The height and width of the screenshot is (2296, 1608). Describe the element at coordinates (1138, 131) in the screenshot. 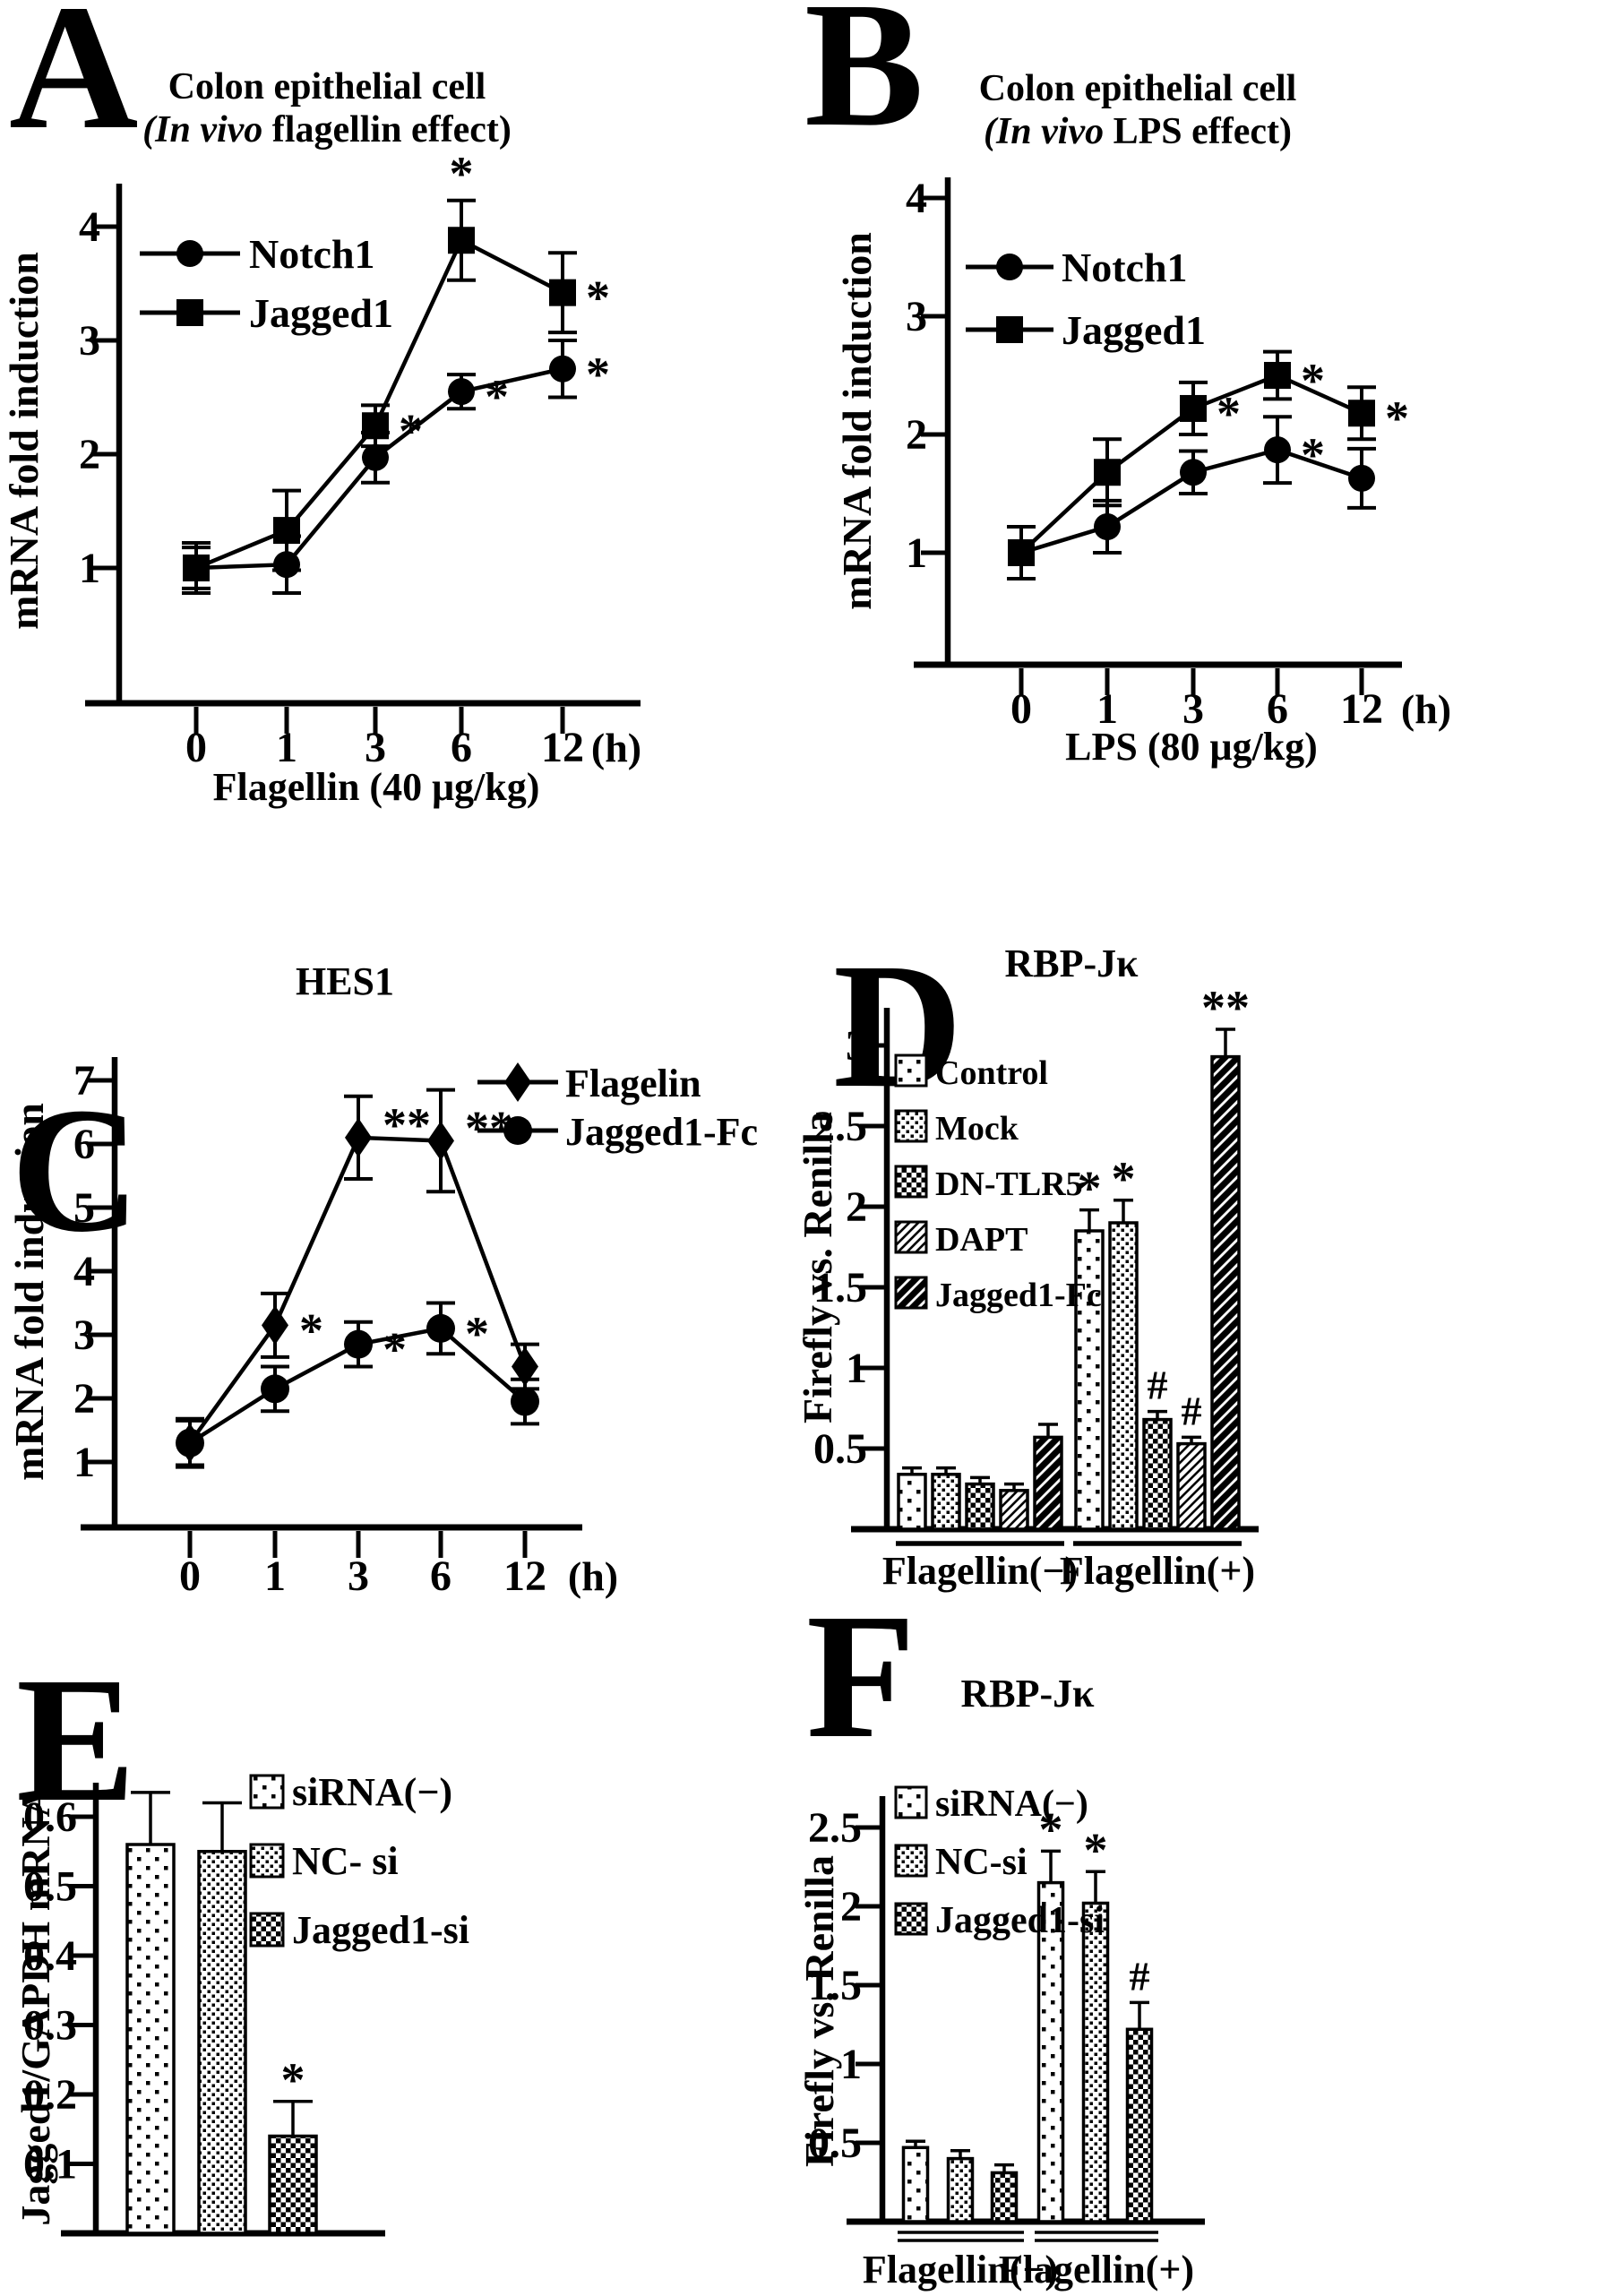

I see `chart-title: (In vivo LPS effect)` at that location.